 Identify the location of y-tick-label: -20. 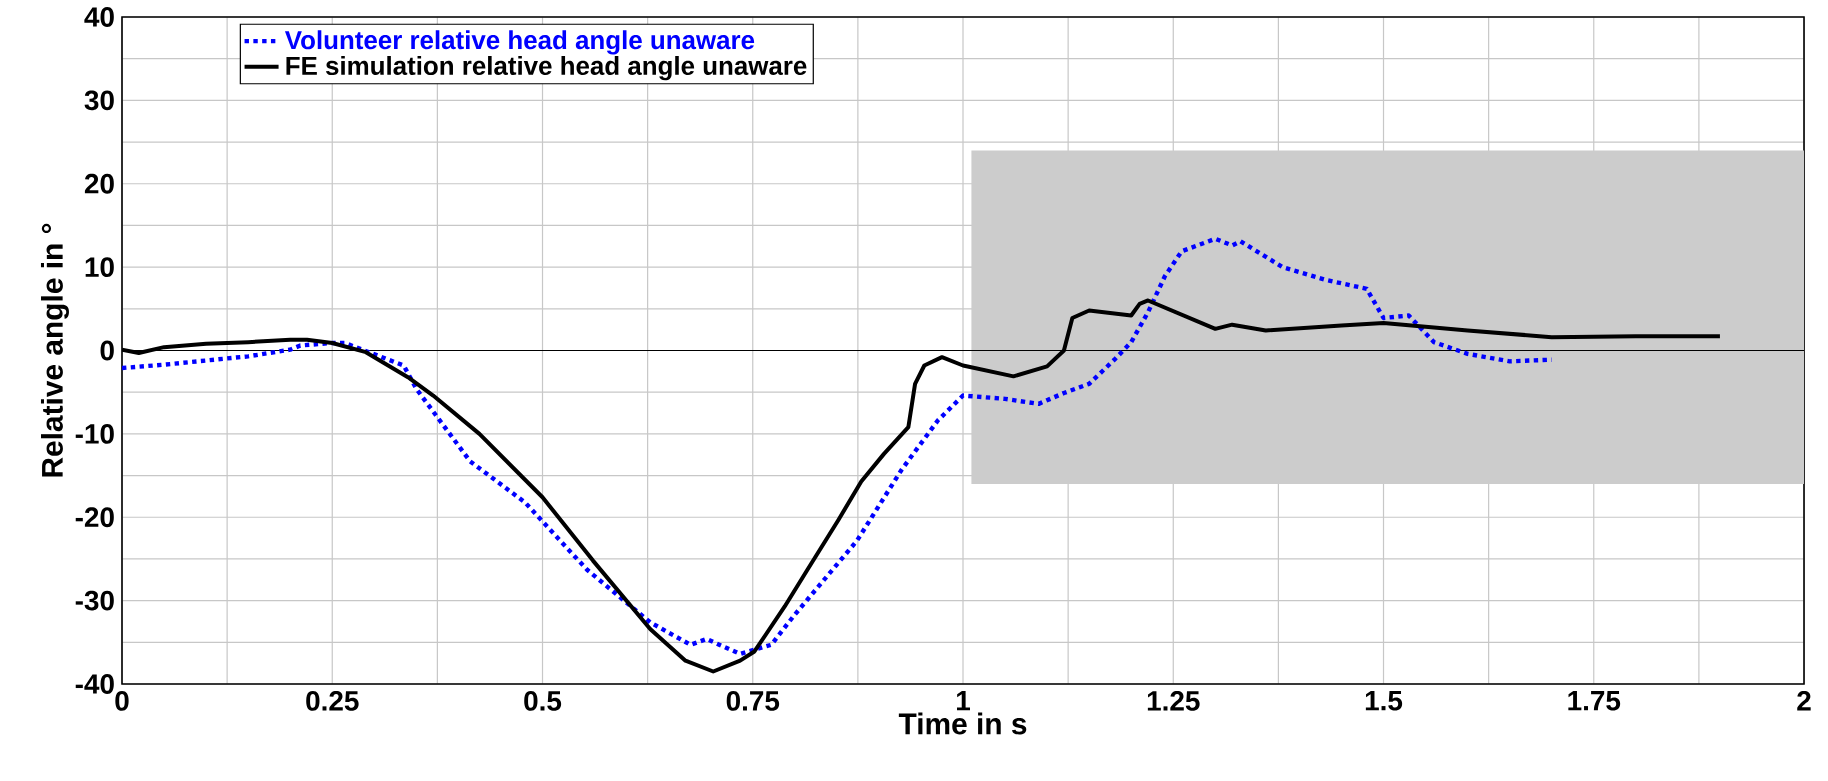
(94, 517).